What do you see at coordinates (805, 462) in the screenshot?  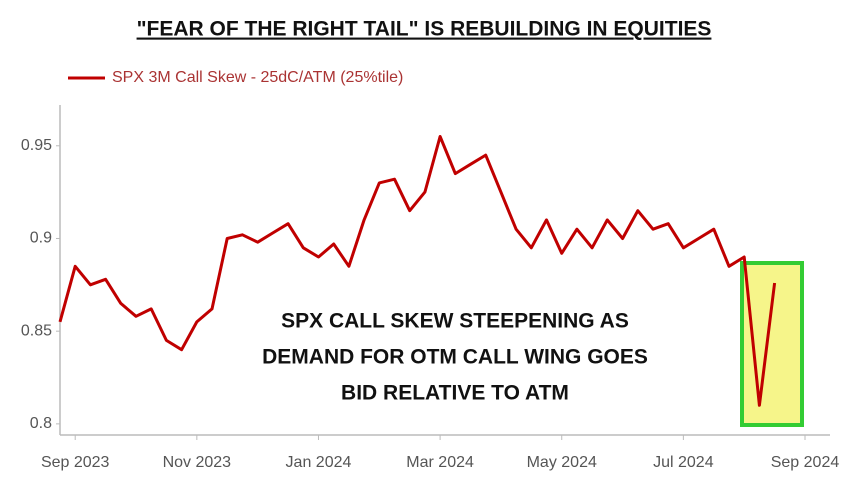 I see `x-tick-label: Sep 2024` at bounding box center [805, 462].